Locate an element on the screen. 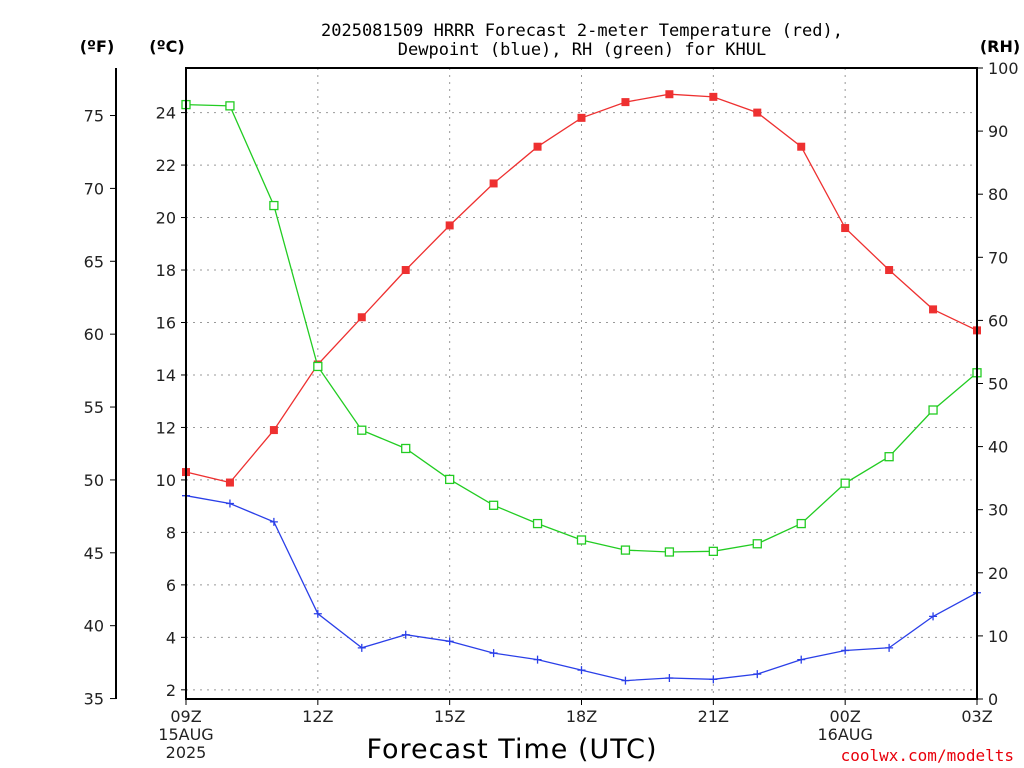 This screenshot has height=768, width=1024. celsius-tick-label: 14 is located at coordinates (166, 375).